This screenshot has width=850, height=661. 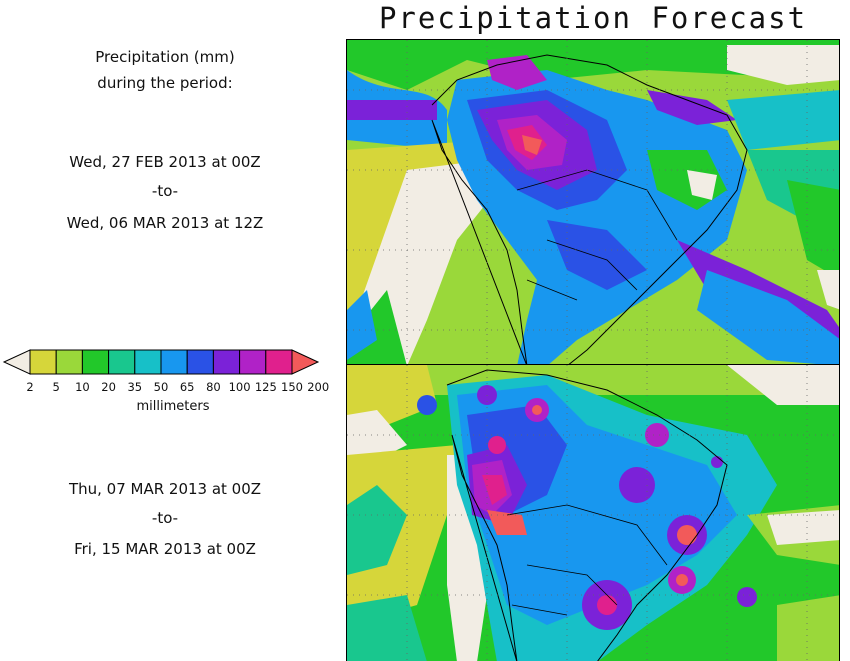 I want to click on colorbar-tick-label: 65, so click(x=187, y=387).